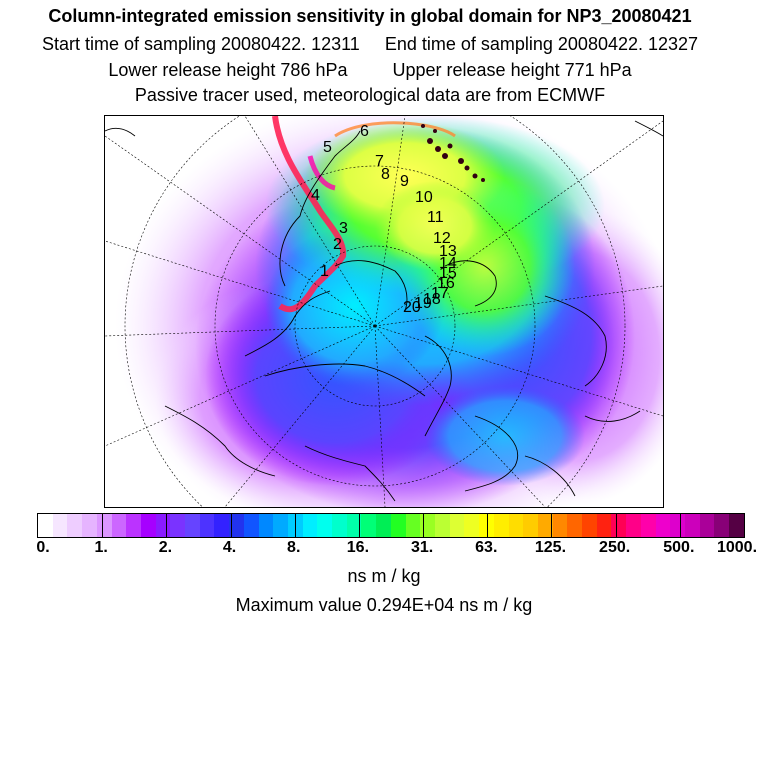 This screenshot has width=768, height=768. Describe the element at coordinates (384, 576) in the screenshot. I see `units-label: ns m / kg` at that location.